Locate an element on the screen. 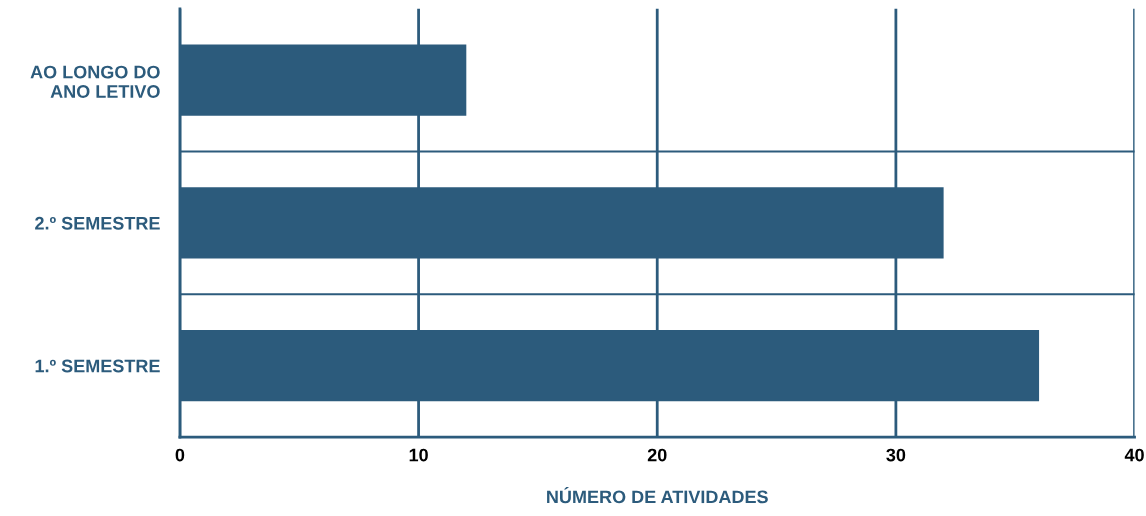 Image resolution: width=1146 pixels, height=516 pixels. y-tick-label: 2.º SEMESTRE is located at coordinates (97, 223).